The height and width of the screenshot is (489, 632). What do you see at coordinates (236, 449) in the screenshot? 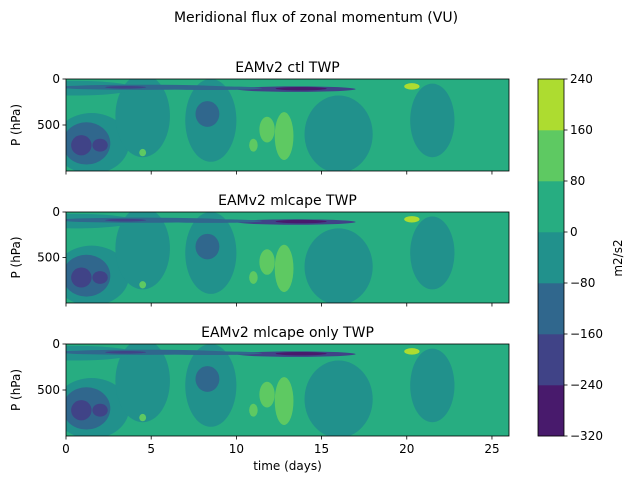
I see `x-tick-label: 10` at bounding box center [236, 449].